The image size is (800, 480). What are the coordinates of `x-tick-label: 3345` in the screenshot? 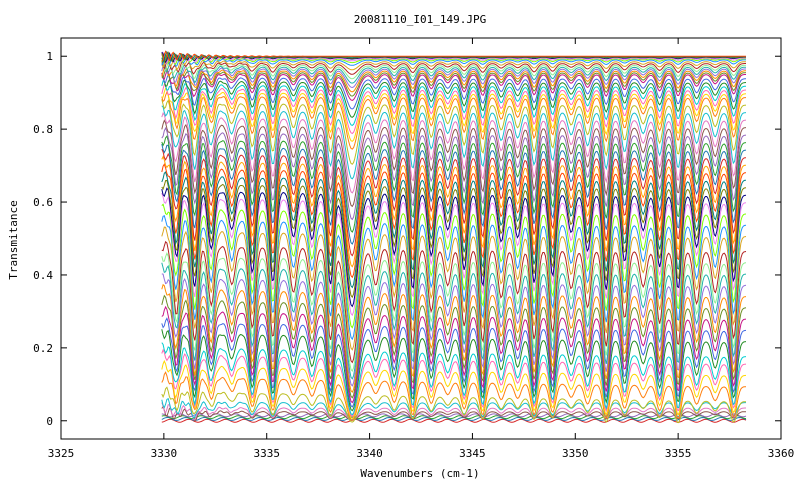 It's located at (472, 453).